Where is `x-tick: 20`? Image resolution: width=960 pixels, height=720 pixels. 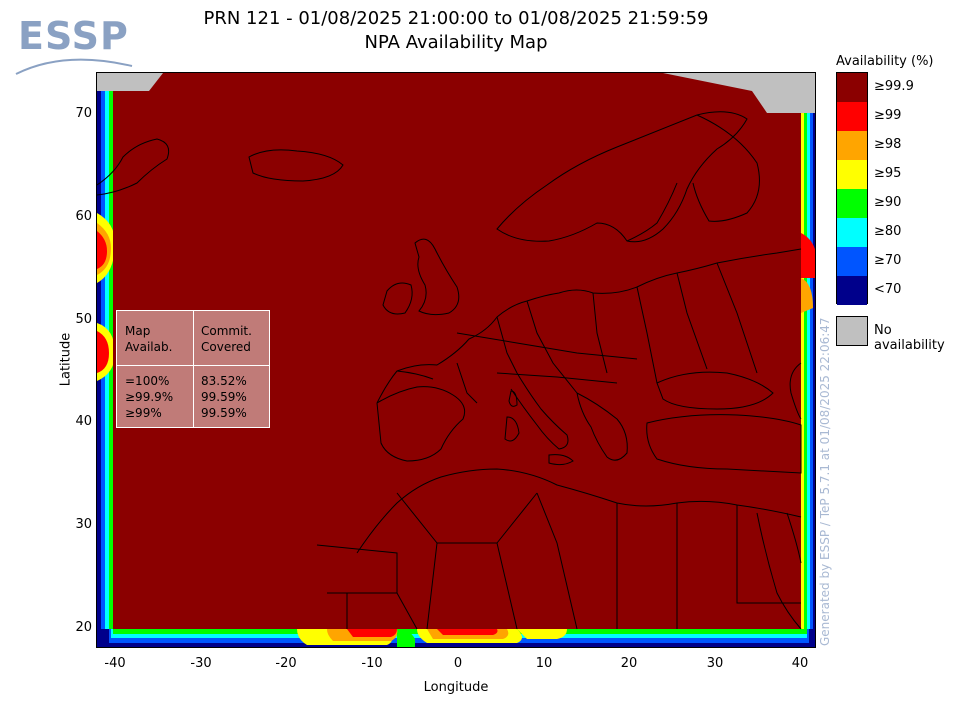 x-tick: 20 is located at coordinates (629, 663).